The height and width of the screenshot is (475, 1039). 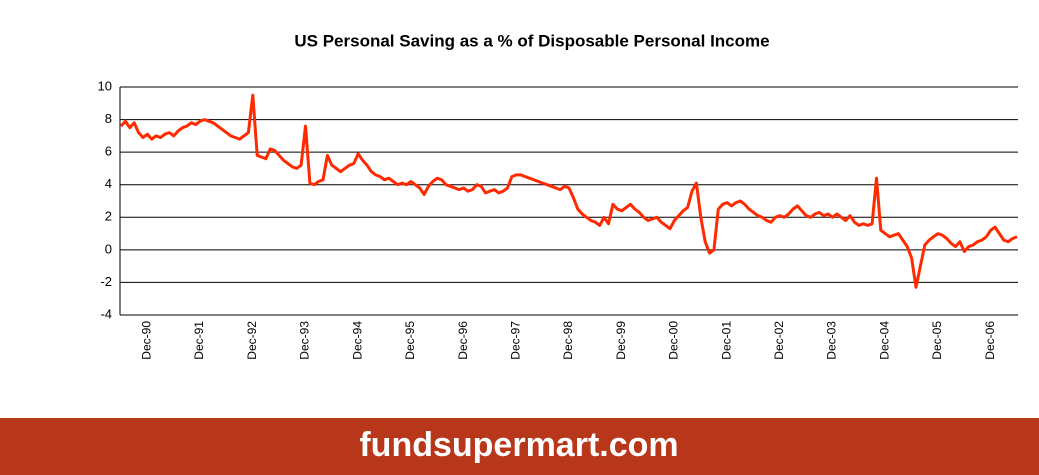 What do you see at coordinates (108, 248) in the screenshot?
I see `y-tick-label: 0` at bounding box center [108, 248].